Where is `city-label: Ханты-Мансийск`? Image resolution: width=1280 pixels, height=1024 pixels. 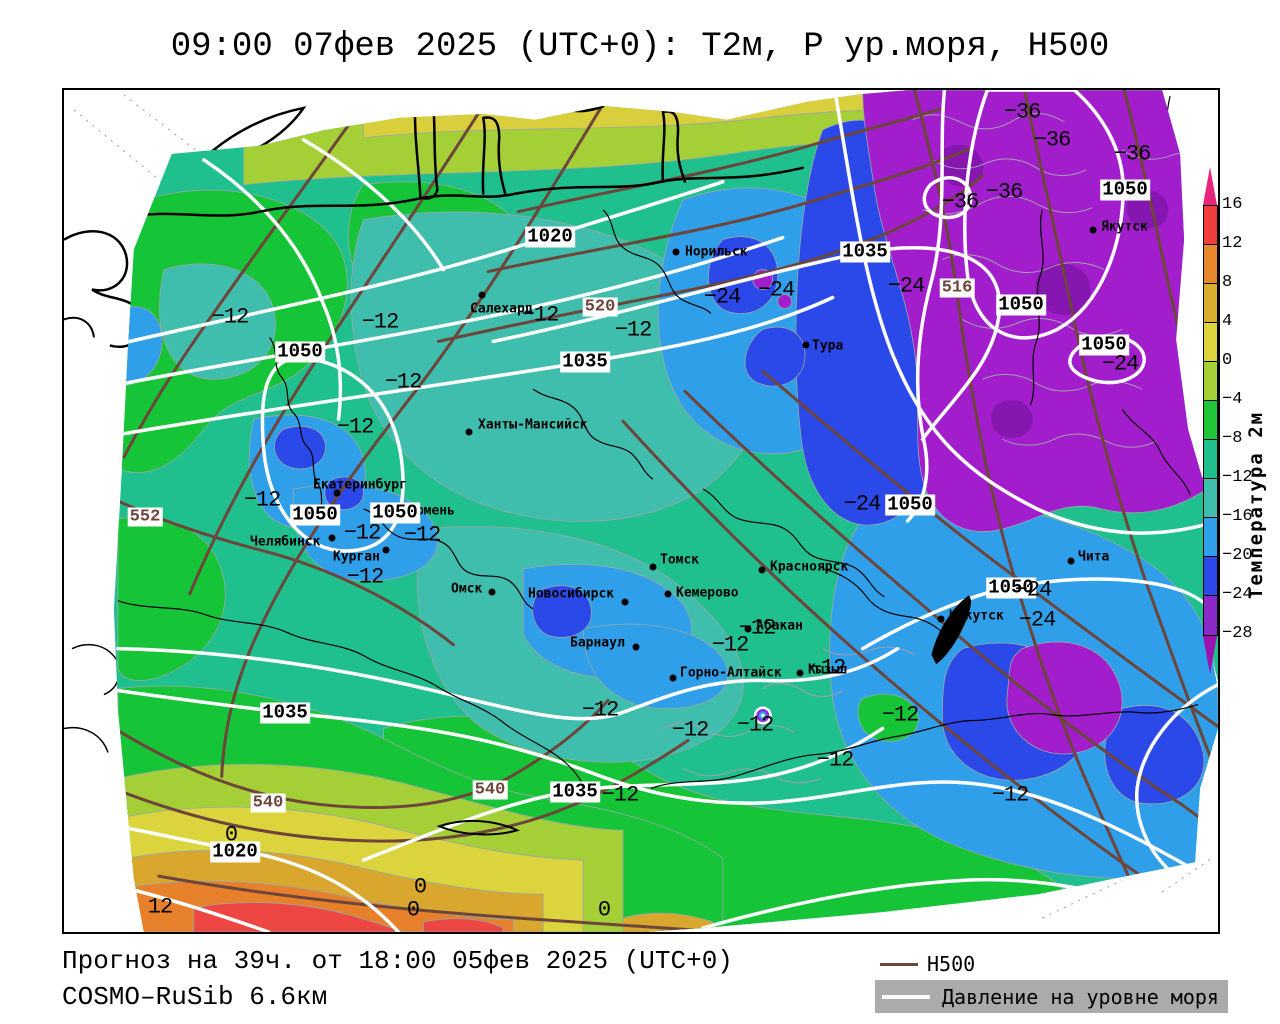 city-label: Ханты-Мансийск is located at coordinates (533, 425).